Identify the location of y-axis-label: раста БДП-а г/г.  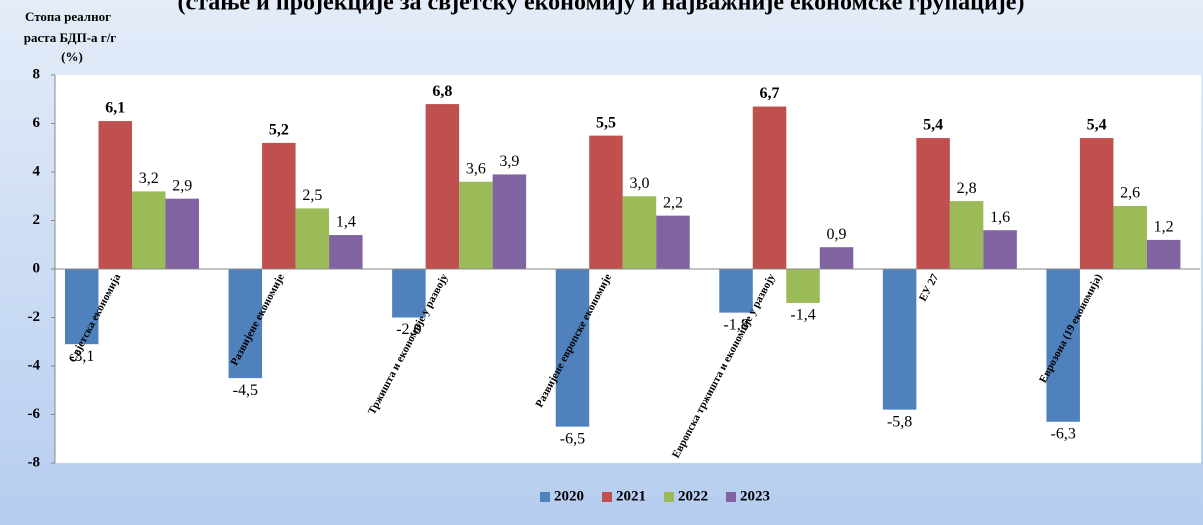
(70, 37).